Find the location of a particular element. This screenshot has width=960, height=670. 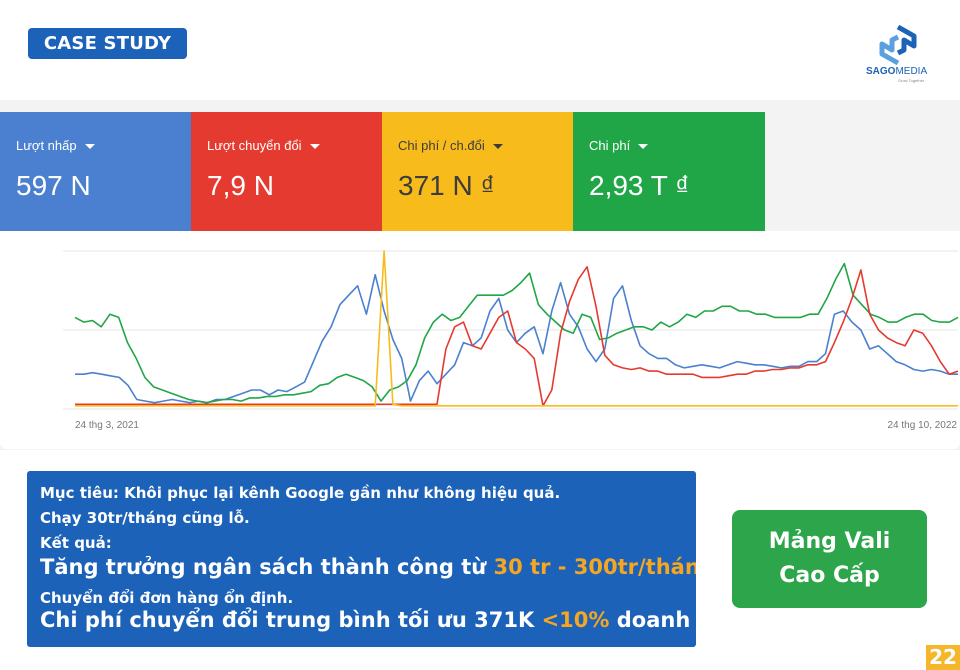

metric-value: 371 N ₫ is located at coordinates (446, 185).